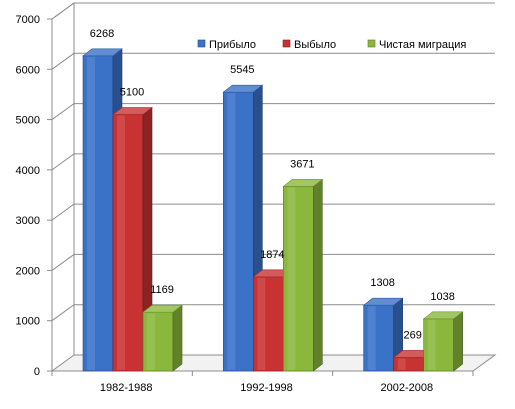 The height and width of the screenshot is (409, 515). I want to click on legend-label: Выбыло, so click(315, 45).